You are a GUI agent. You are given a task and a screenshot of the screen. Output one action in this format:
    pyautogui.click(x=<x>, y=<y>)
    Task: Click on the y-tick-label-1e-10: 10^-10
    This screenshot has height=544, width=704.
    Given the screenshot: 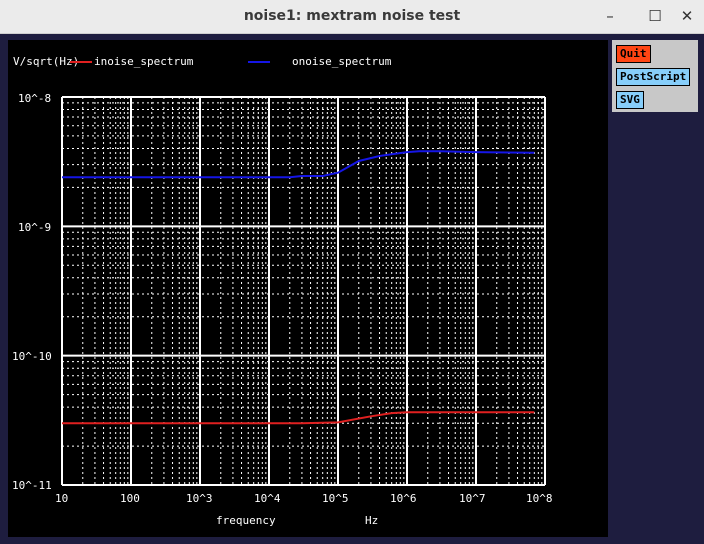 What is the action you would take?
    pyautogui.click(x=32, y=356)
    